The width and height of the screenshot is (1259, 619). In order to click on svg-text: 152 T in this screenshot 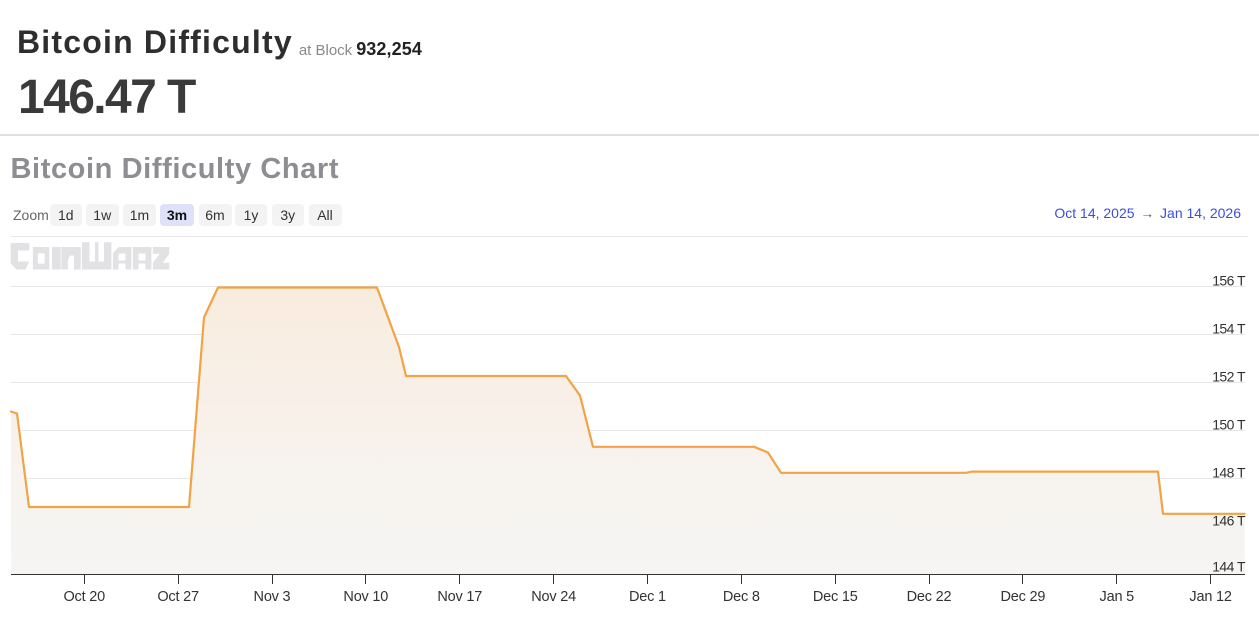, I will do `click(1229, 377)`.